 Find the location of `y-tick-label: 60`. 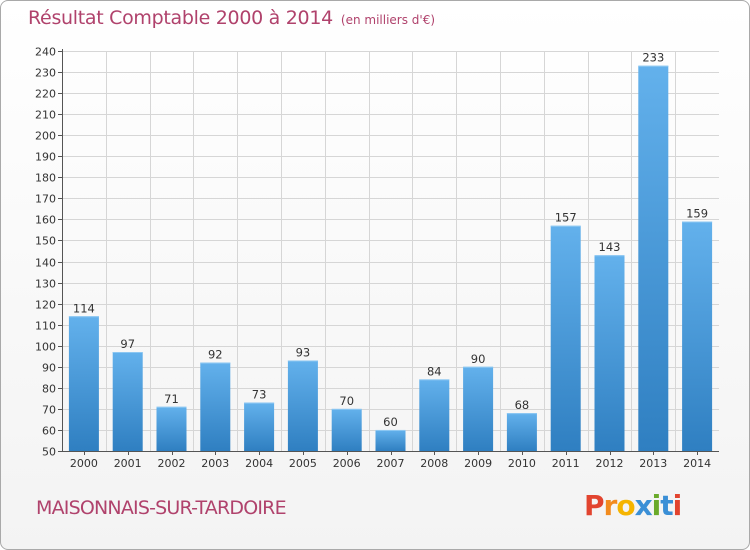

y-tick-label: 60 is located at coordinates (49, 431).